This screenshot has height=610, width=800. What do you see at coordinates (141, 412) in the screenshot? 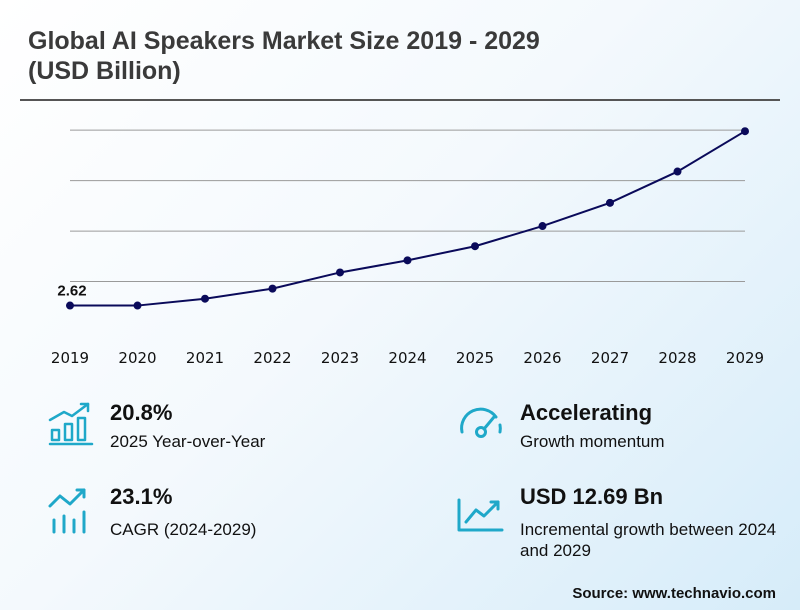
I see `stat-yoy-value: 20.8%` at bounding box center [141, 412].